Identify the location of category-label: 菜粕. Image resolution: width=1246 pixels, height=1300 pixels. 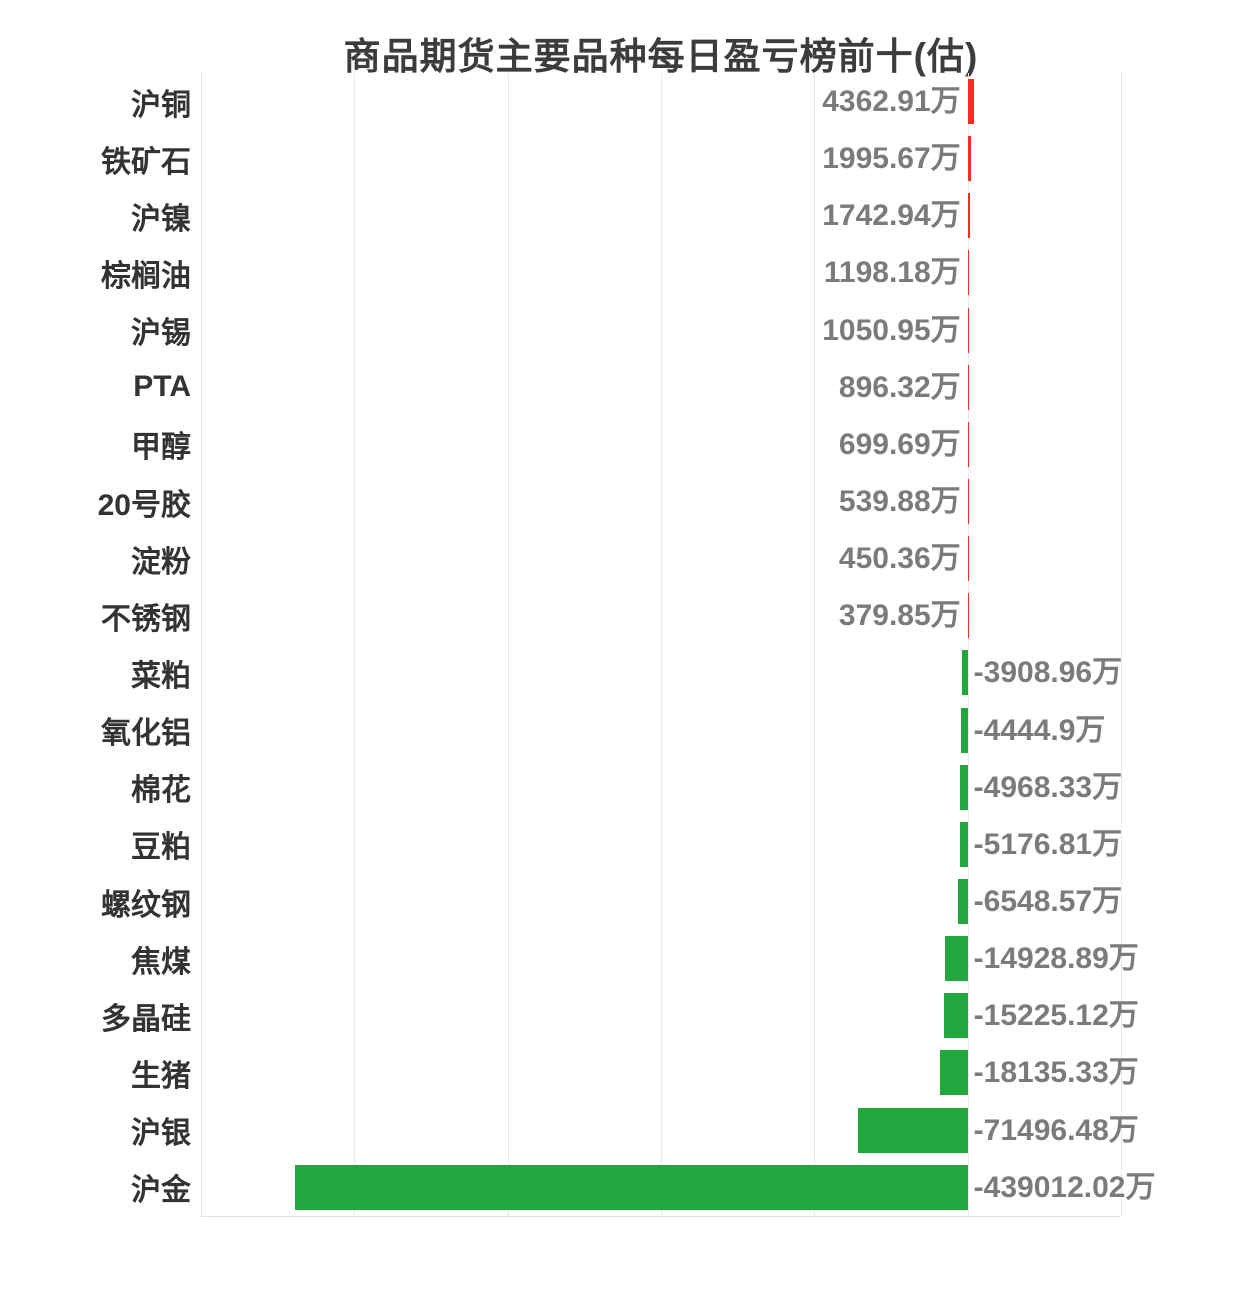
(161, 676).